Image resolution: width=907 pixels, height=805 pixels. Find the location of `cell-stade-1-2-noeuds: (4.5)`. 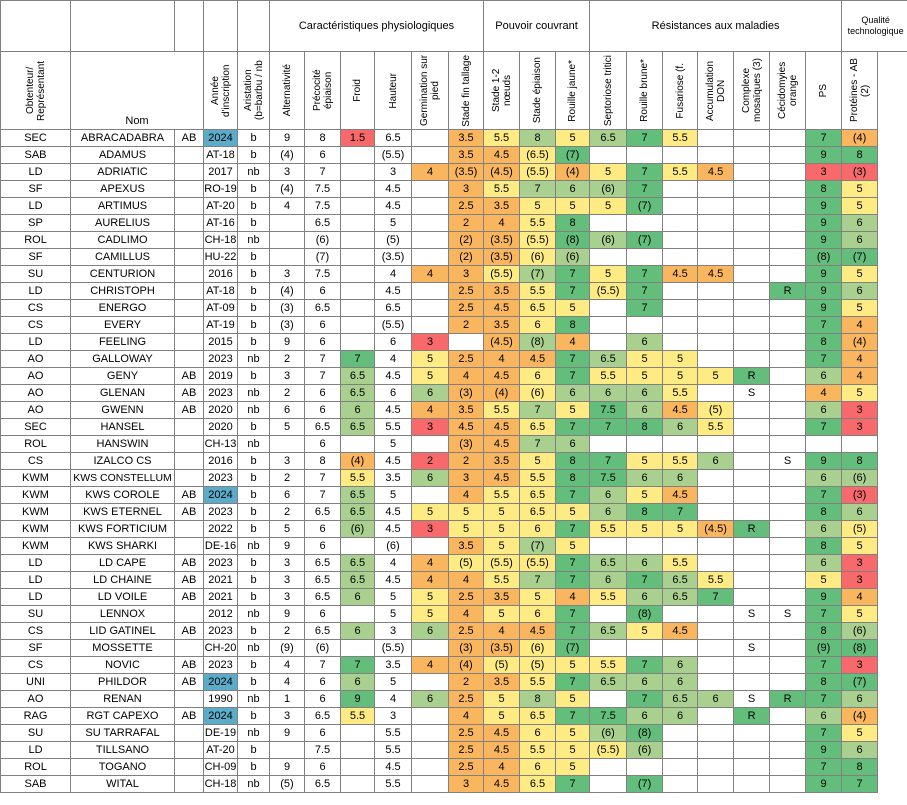

cell-stade-1-2-noeuds: (4.5) is located at coordinates (502, 172).